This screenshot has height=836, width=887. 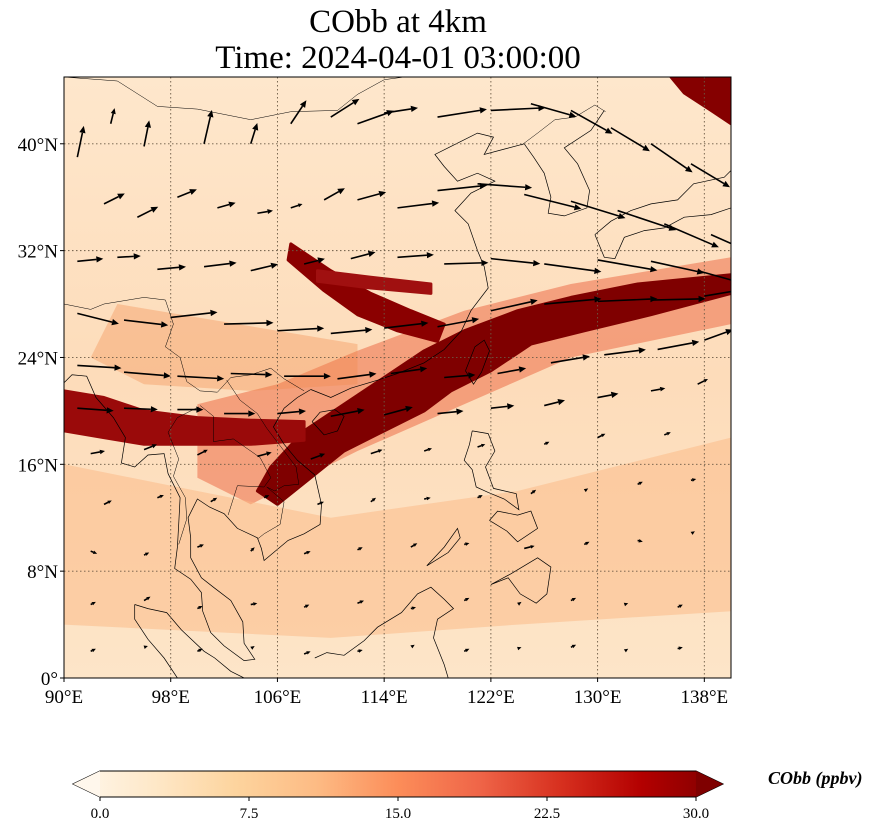 I want to click on y-axis-ticks: 0° 8°N 16°N 24°N 32°N 40°N, so click(x=41, y=412).